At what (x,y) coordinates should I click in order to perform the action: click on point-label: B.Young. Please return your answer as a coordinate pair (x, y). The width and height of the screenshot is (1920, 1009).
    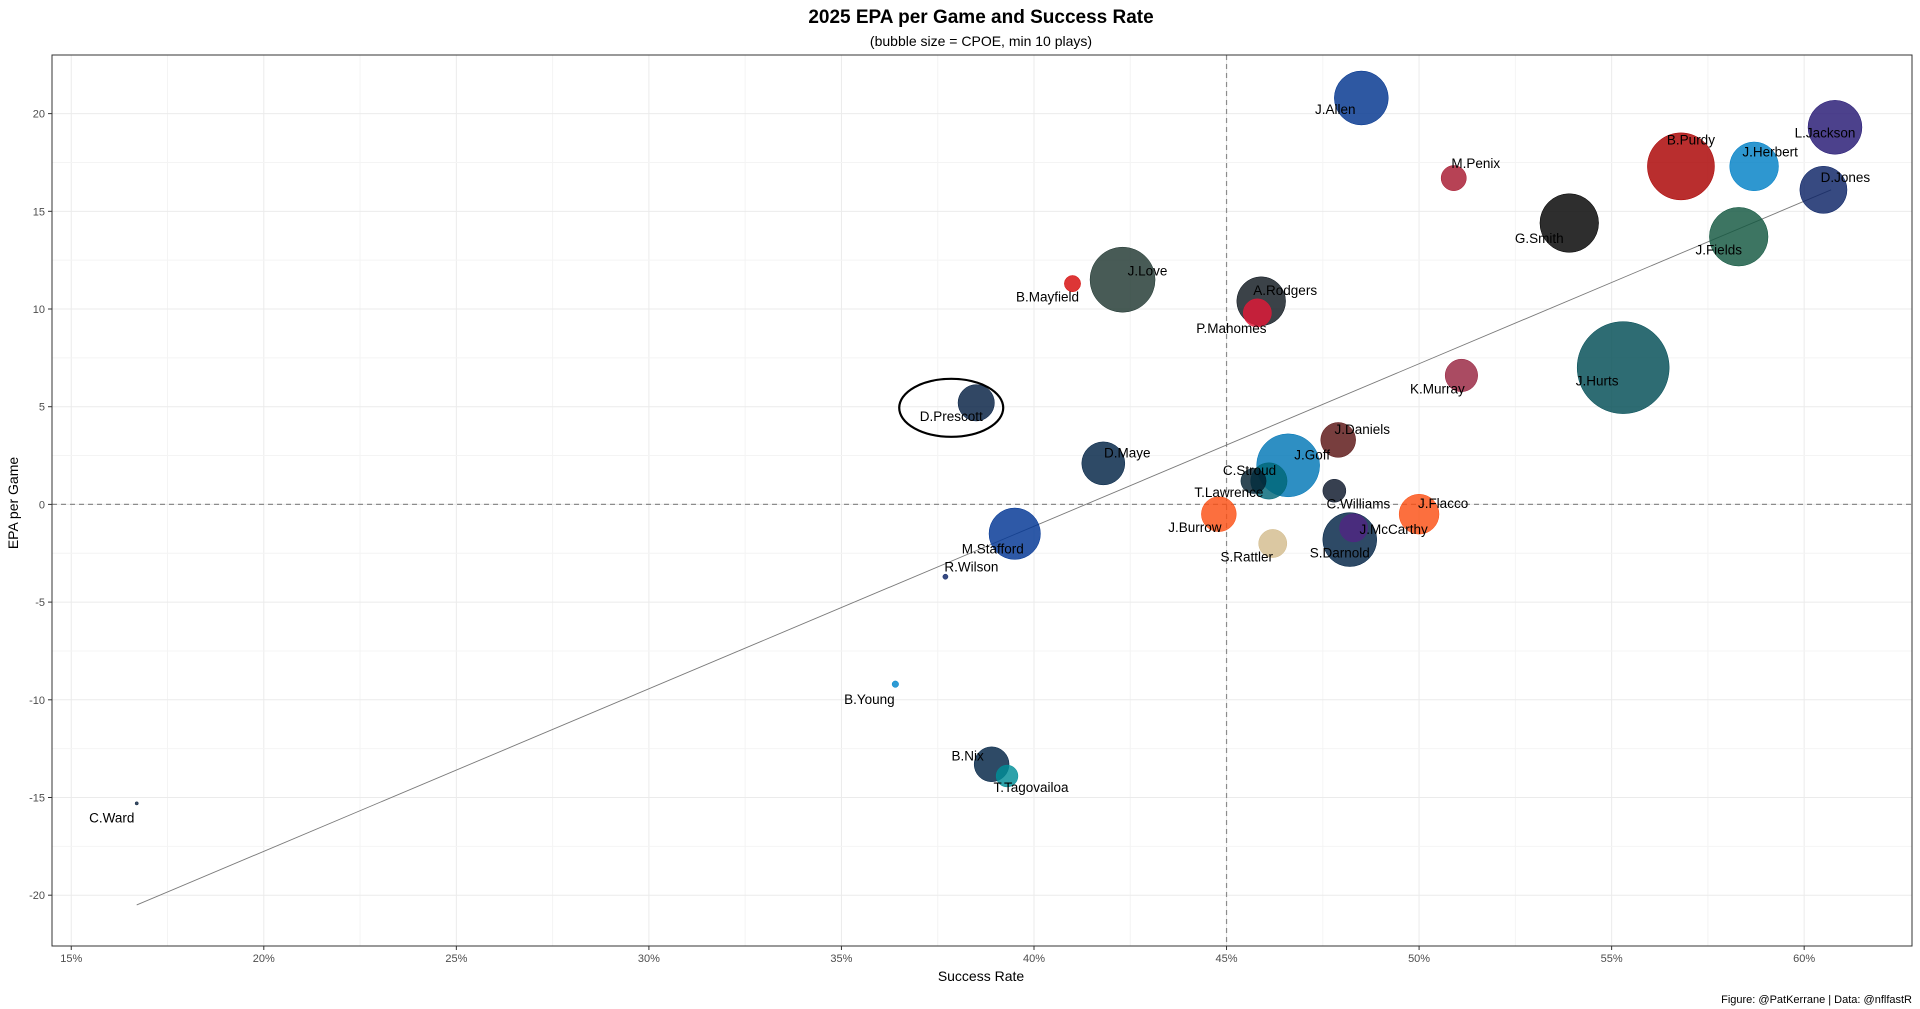
    Looking at the image, I should click on (869, 699).